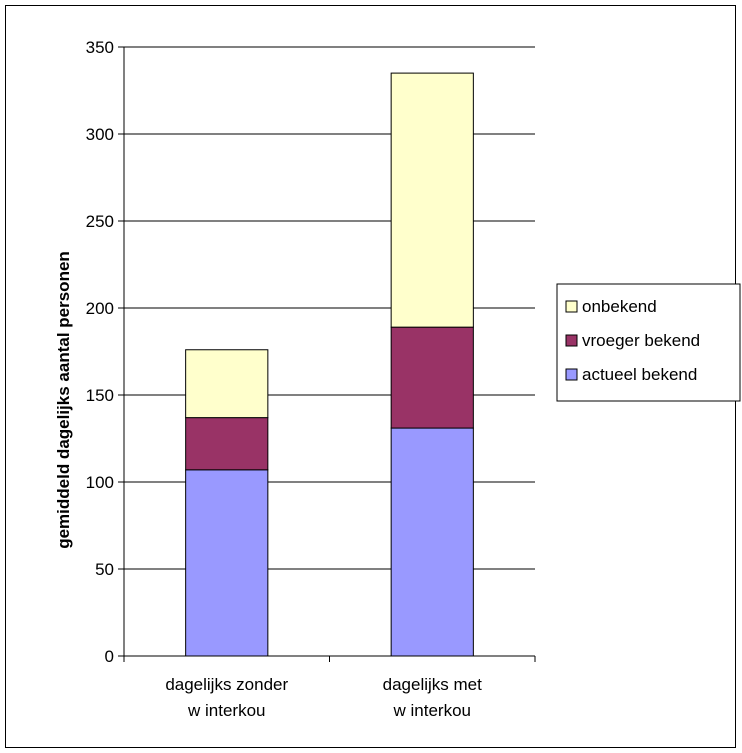 This screenshot has height=753, width=742. Describe the element at coordinates (226, 684) in the screenshot. I see `x-category-label: dagelijks zonder` at that location.